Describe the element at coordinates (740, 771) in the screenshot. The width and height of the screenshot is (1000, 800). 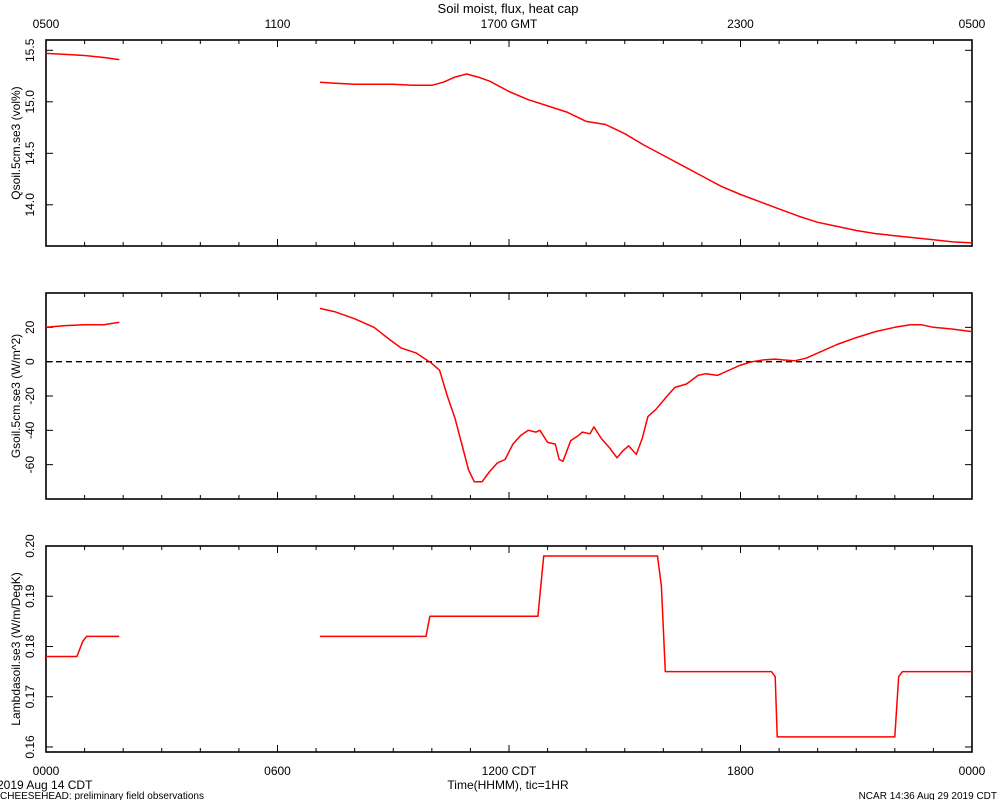
I see `bottom-tick-label: 1800` at that location.